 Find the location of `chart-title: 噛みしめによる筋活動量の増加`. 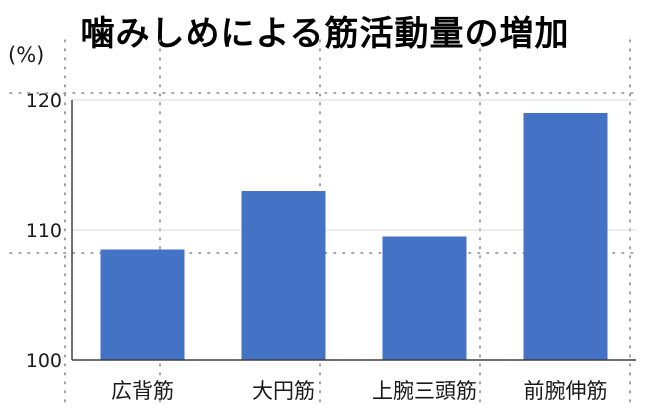

chart-title: 噛みしめによる筋活動量の増加 is located at coordinates (325, 34).